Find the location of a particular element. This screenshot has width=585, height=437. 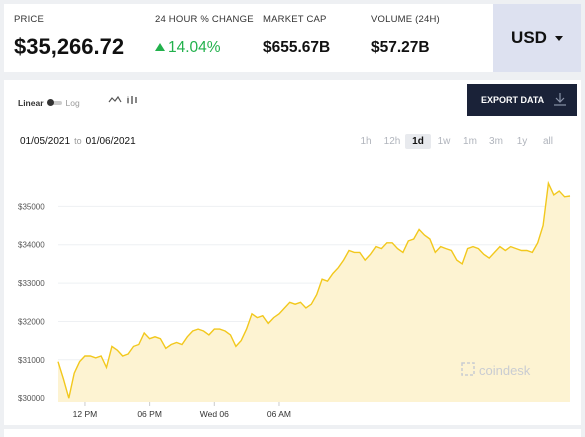

x-tick-label: Wed 06 is located at coordinates (214, 414).